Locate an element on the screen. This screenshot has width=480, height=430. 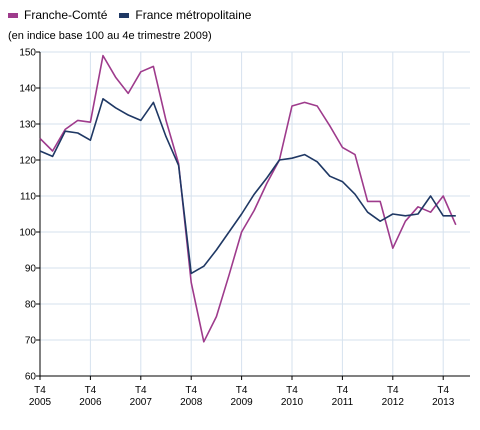
legend-label-france-metropolitaine: France métropolitaine is located at coordinates (193, 15).